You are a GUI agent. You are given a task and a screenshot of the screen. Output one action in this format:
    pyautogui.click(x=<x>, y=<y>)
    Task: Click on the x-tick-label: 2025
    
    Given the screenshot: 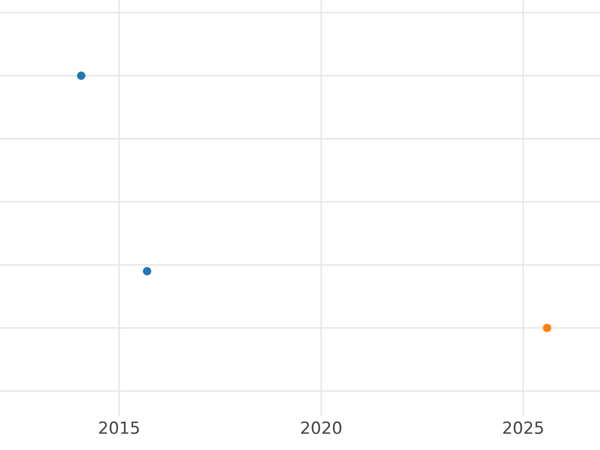 What is the action you would take?
    pyautogui.click(x=523, y=427)
    